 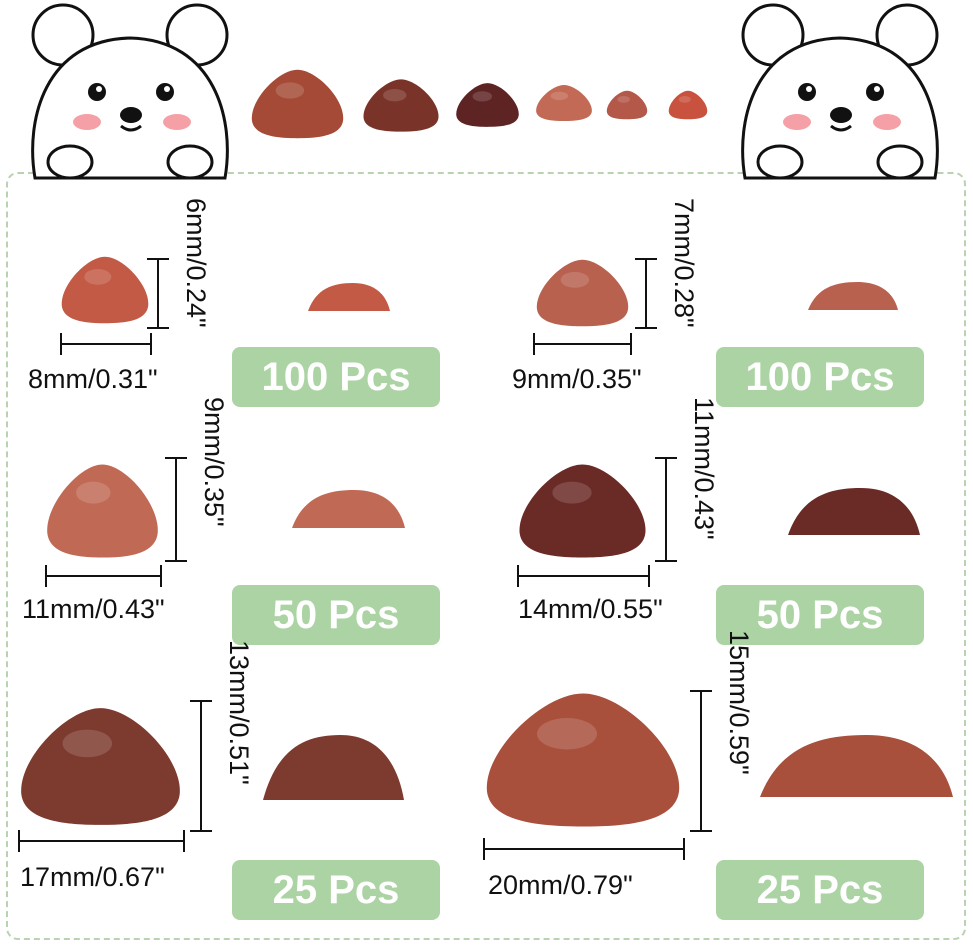 What do you see at coordinates (239, 712) in the screenshot?
I see `height-label: 13mm/0.51"` at bounding box center [239, 712].